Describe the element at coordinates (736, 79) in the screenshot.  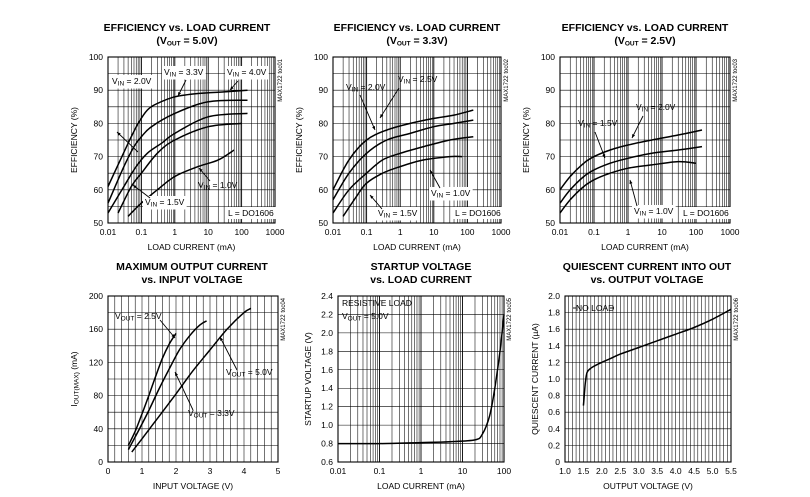
I see `chart-code: MAX1722 toc03` at that location.